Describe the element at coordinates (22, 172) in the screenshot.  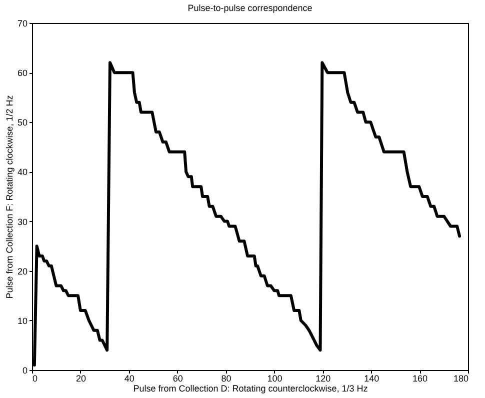
I see `y-tick-label: 40` at that location.